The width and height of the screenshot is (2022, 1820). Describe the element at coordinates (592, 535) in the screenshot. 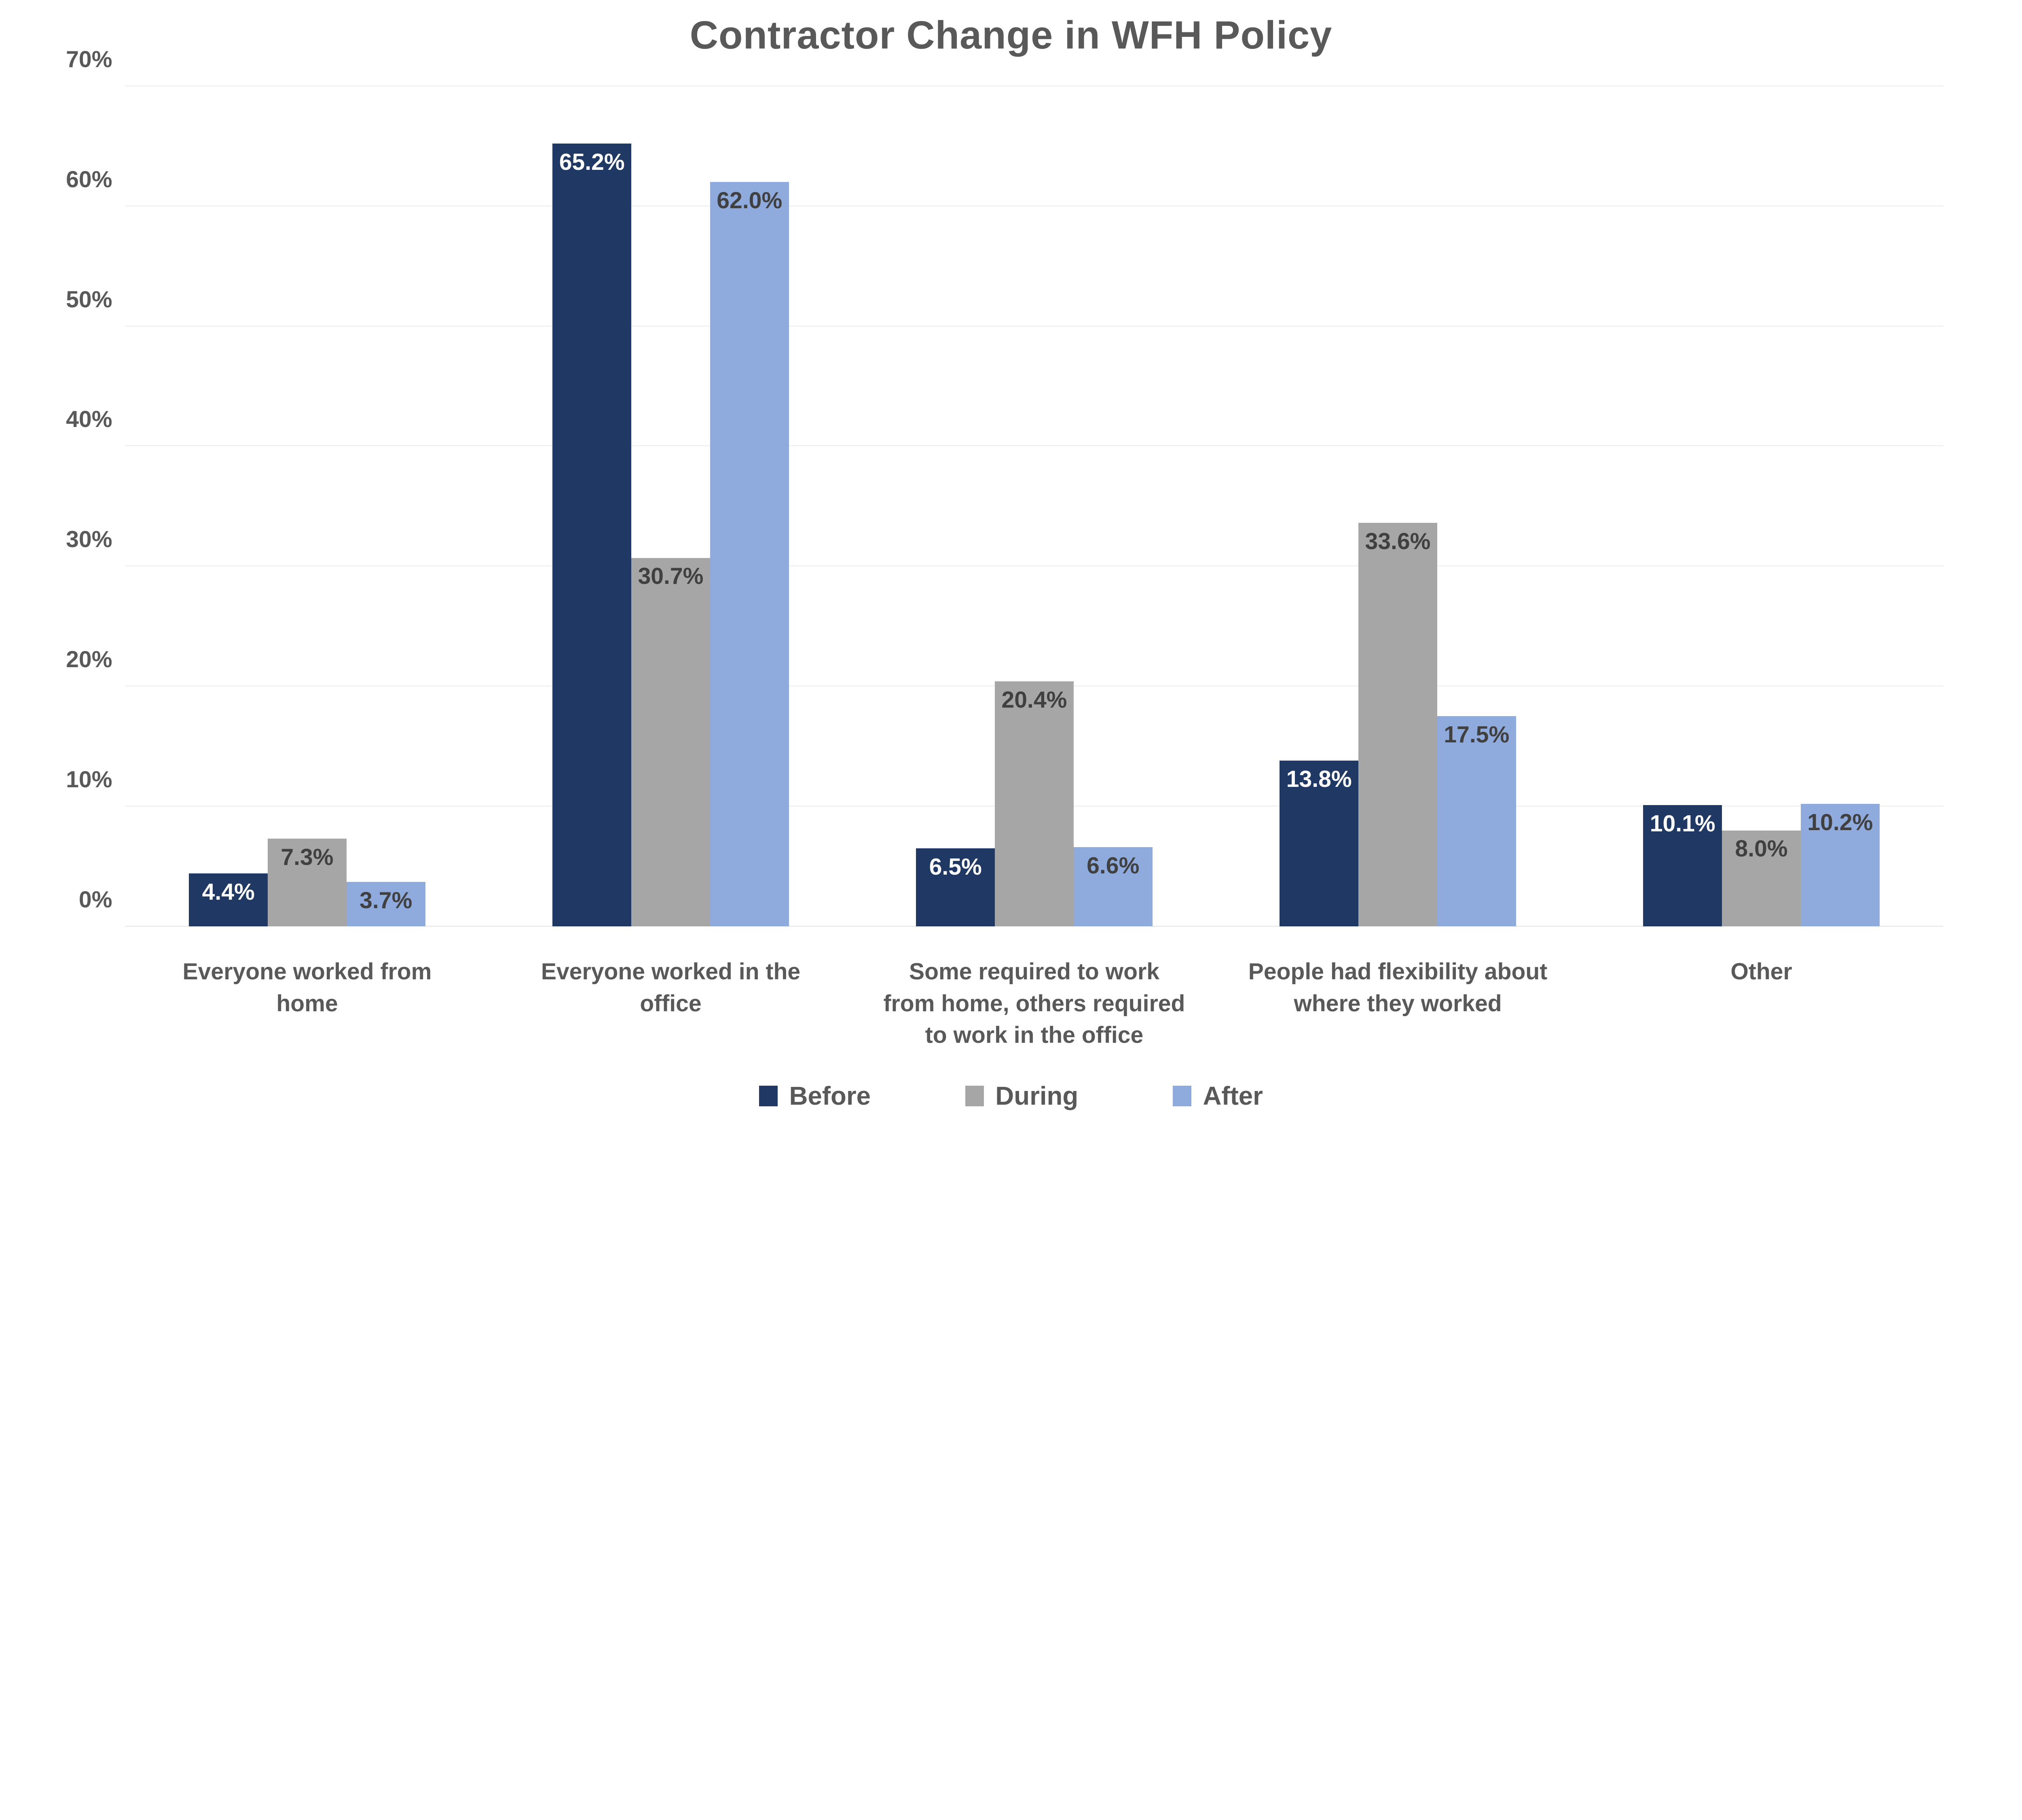

I see `bar-before-2: 65.2%` at that location.